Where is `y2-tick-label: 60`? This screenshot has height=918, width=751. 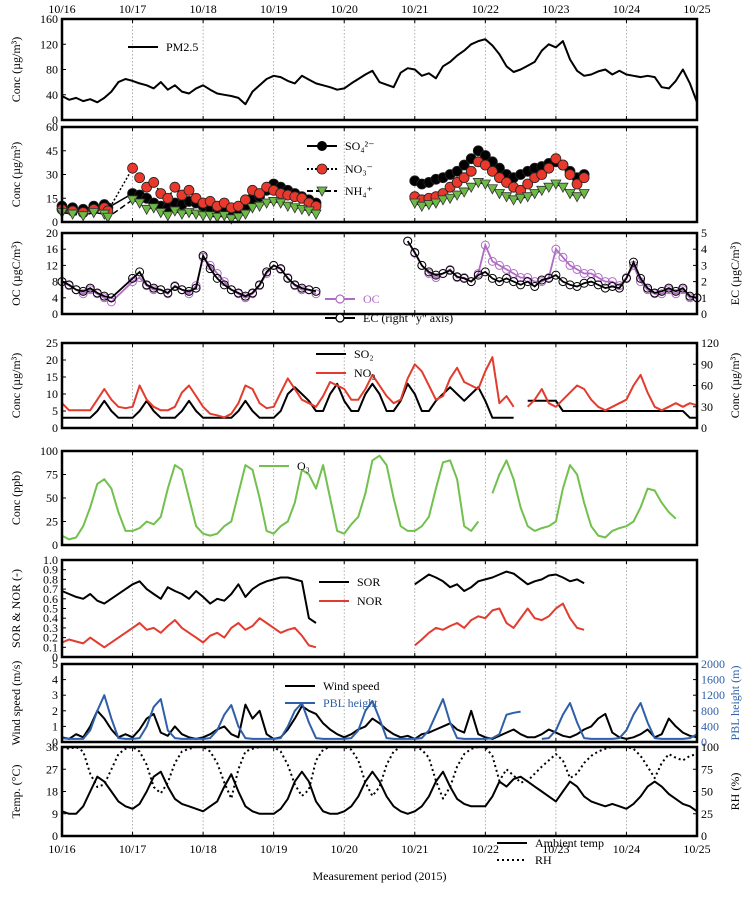
y2-tick-label: 60 is located at coordinates (707, 386).